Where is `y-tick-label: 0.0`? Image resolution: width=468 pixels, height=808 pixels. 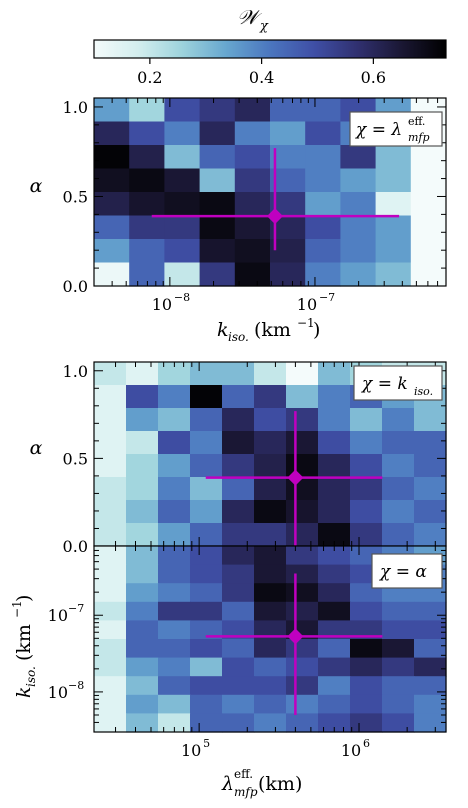 y-tick-label: 0.0 is located at coordinates (75, 286).